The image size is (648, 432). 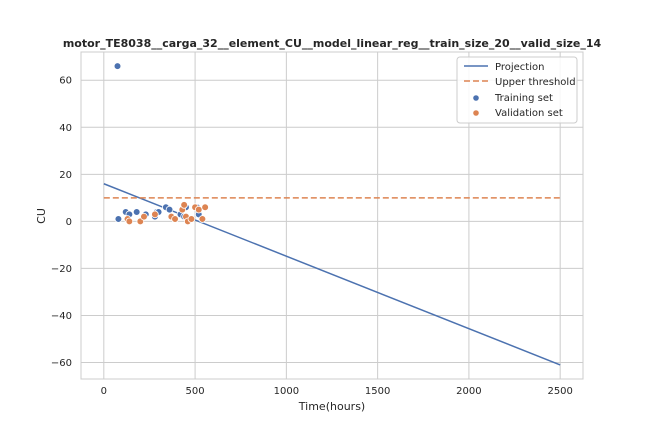 I want to click on y-tick-label: 20, so click(x=65, y=175).